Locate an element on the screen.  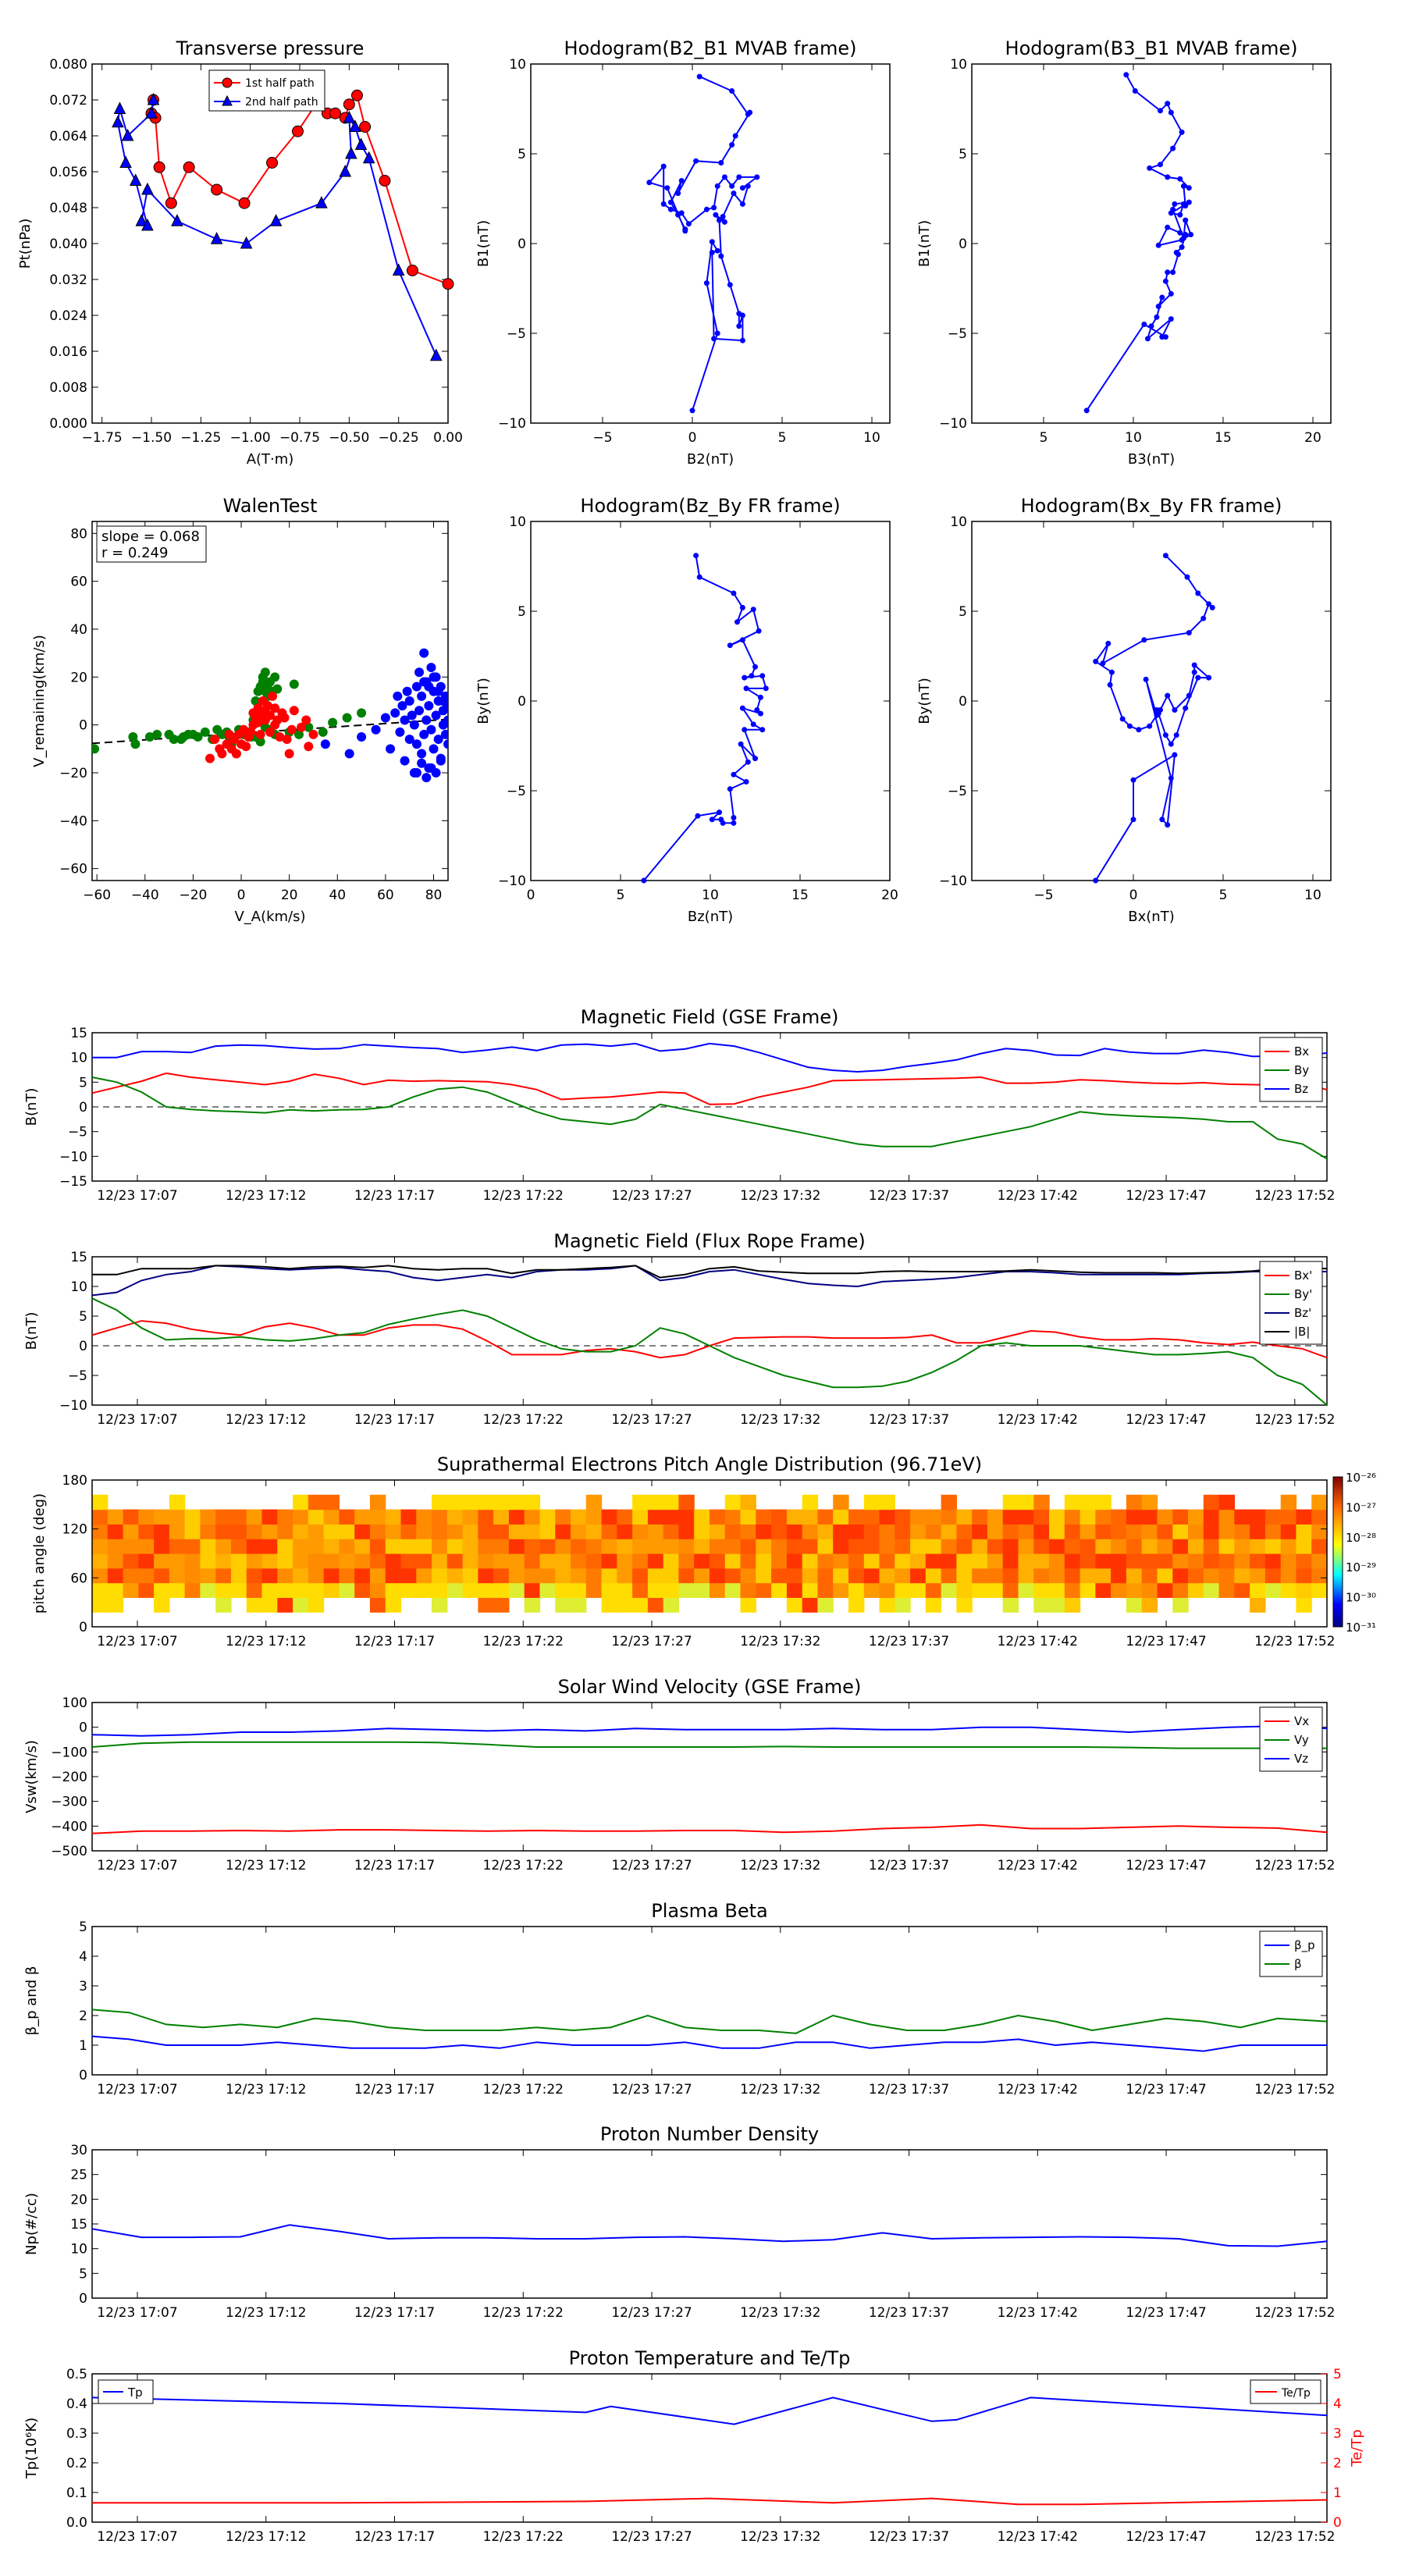
y2-tick-label: 0 is located at coordinates (1338, 2523).